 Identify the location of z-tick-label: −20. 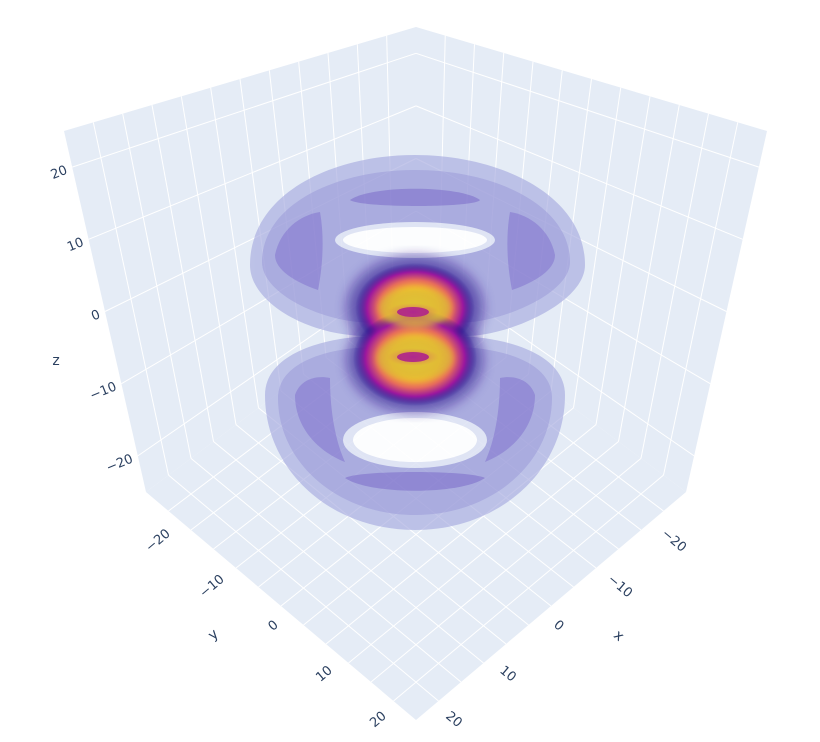
(119, 464).